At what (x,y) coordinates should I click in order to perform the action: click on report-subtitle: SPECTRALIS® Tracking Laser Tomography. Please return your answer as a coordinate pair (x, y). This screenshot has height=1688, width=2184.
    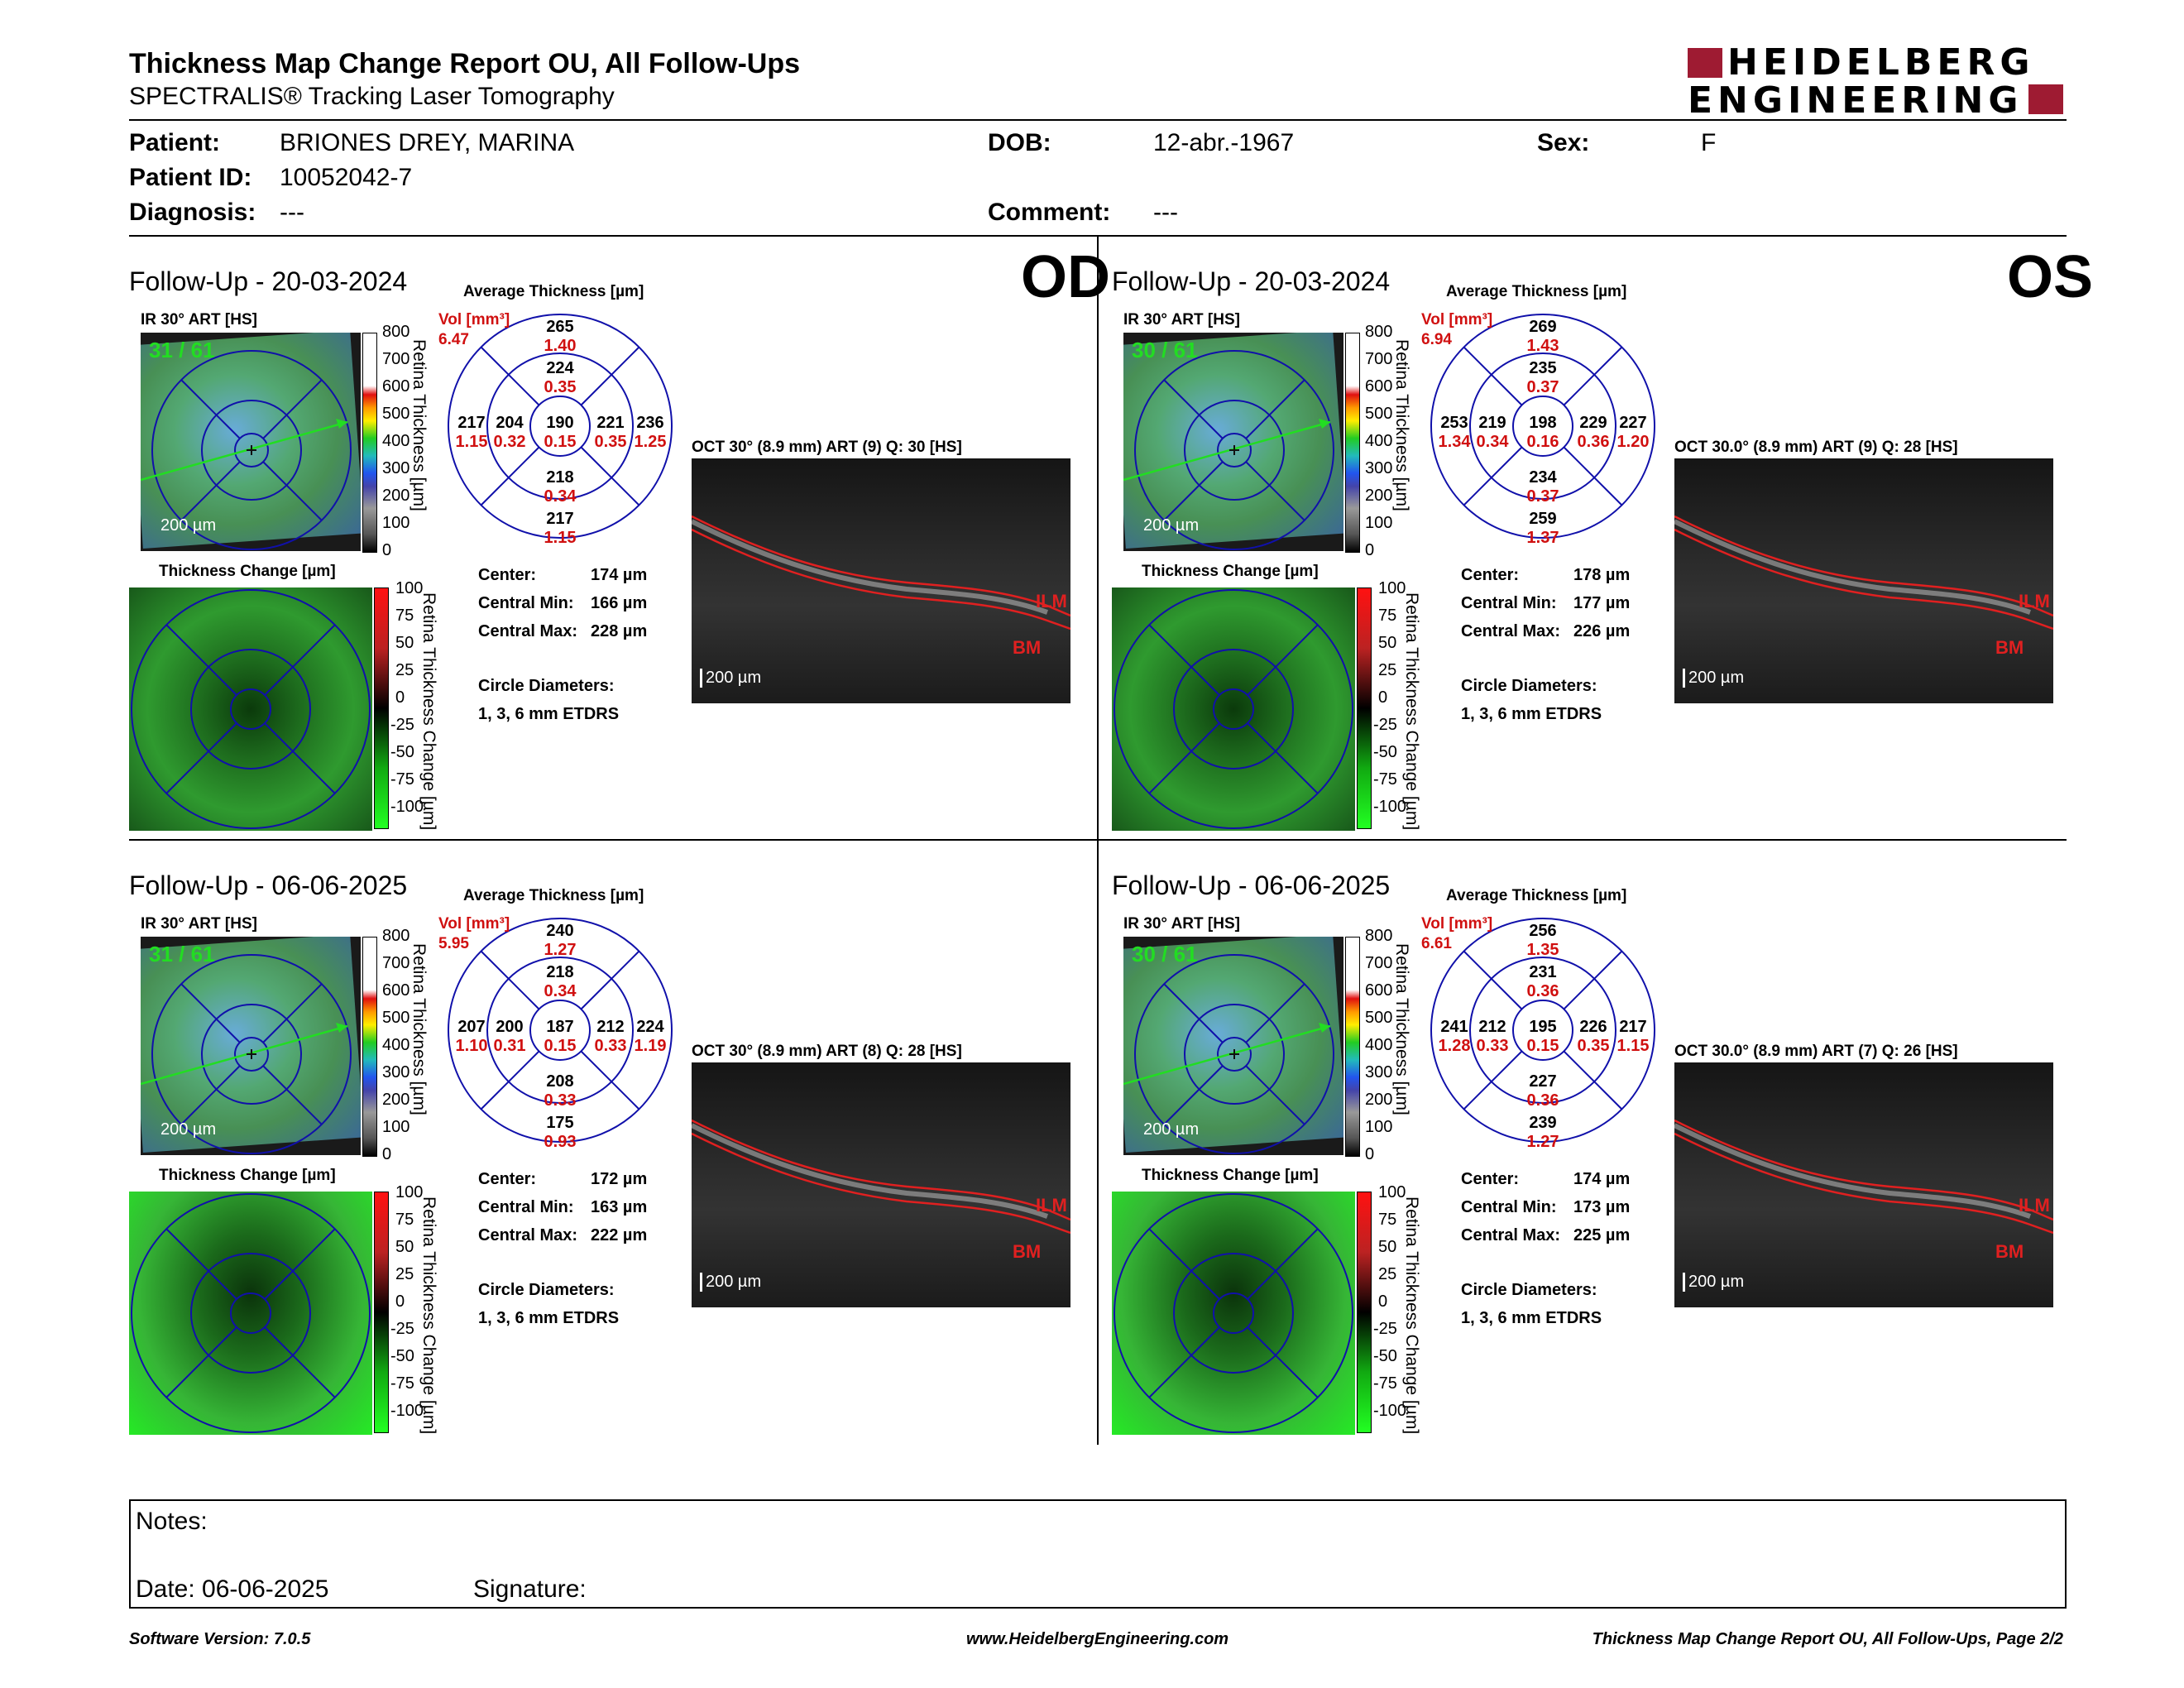
    Looking at the image, I should click on (372, 96).